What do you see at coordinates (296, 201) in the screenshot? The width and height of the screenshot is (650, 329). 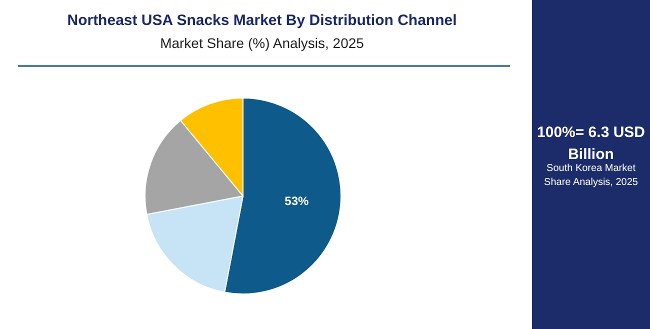 I see `data-label: 53%` at bounding box center [296, 201].